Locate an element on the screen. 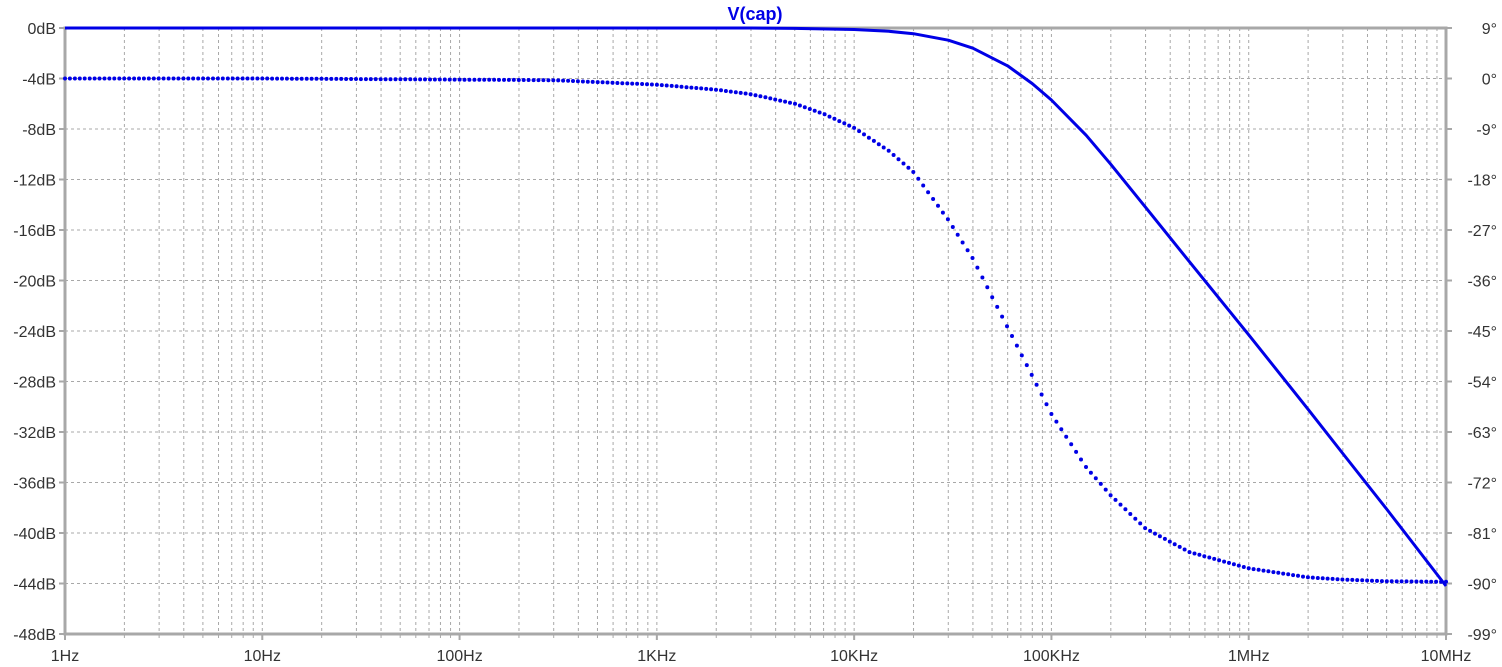 Image resolution: width=1502 pixels, height=667 pixels. y-left-tick-label: -48dB is located at coordinates (34, 635).